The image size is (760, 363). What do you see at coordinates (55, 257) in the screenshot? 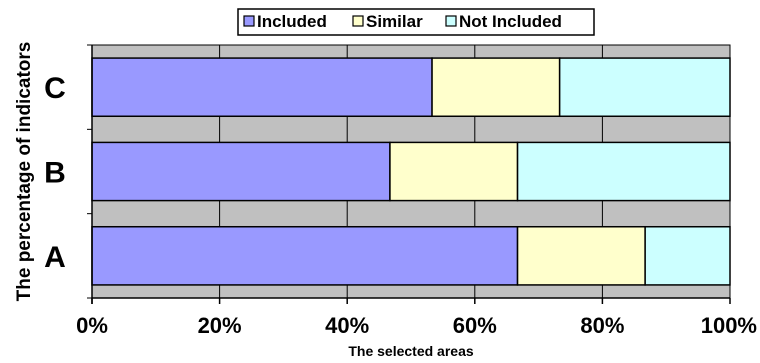
I see `category-label: A` at bounding box center [55, 257].